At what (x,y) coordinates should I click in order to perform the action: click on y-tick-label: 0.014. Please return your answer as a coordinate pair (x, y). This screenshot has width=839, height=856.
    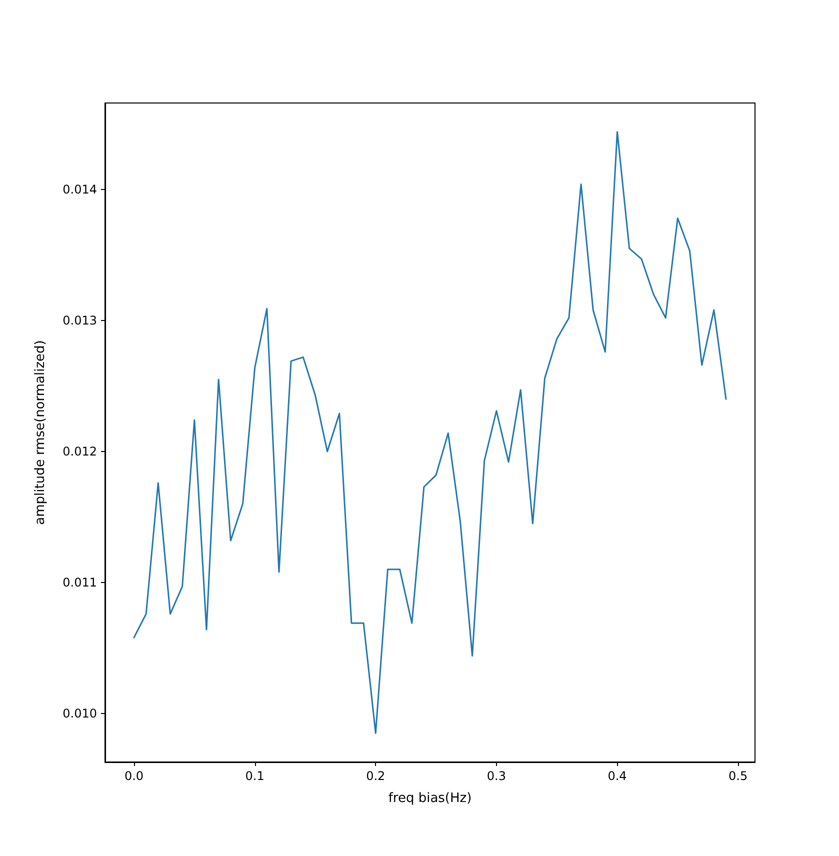
    Looking at the image, I should click on (79, 189).